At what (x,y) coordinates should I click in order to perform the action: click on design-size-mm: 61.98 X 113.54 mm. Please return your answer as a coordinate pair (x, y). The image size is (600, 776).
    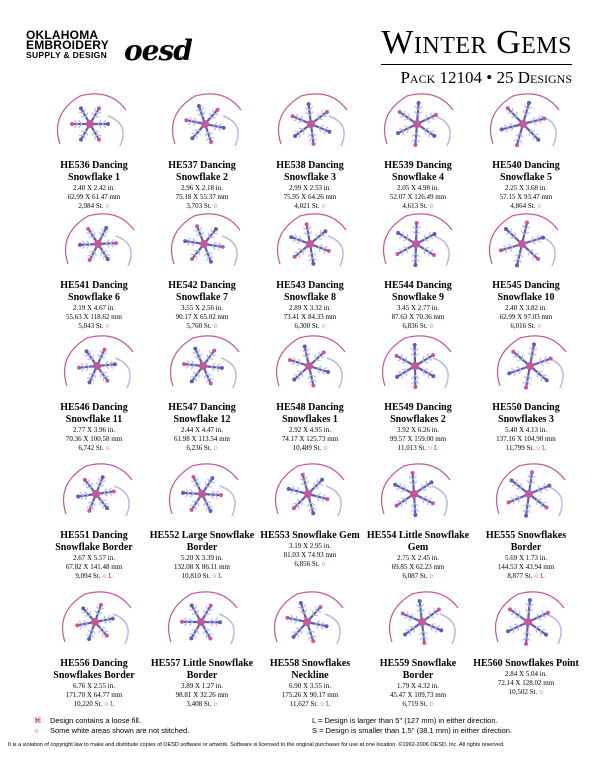
    Looking at the image, I should click on (202, 439).